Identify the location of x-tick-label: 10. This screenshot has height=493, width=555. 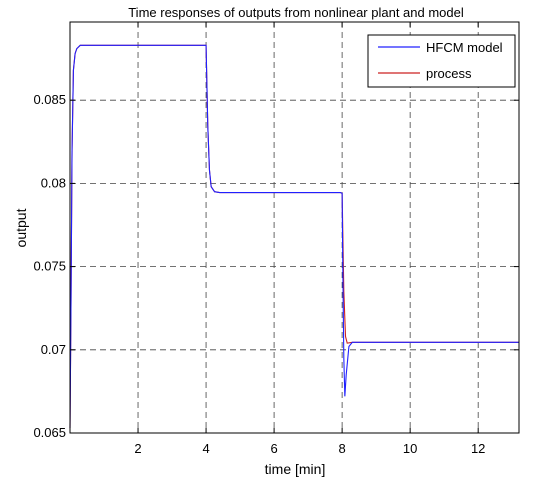
(410, 448).